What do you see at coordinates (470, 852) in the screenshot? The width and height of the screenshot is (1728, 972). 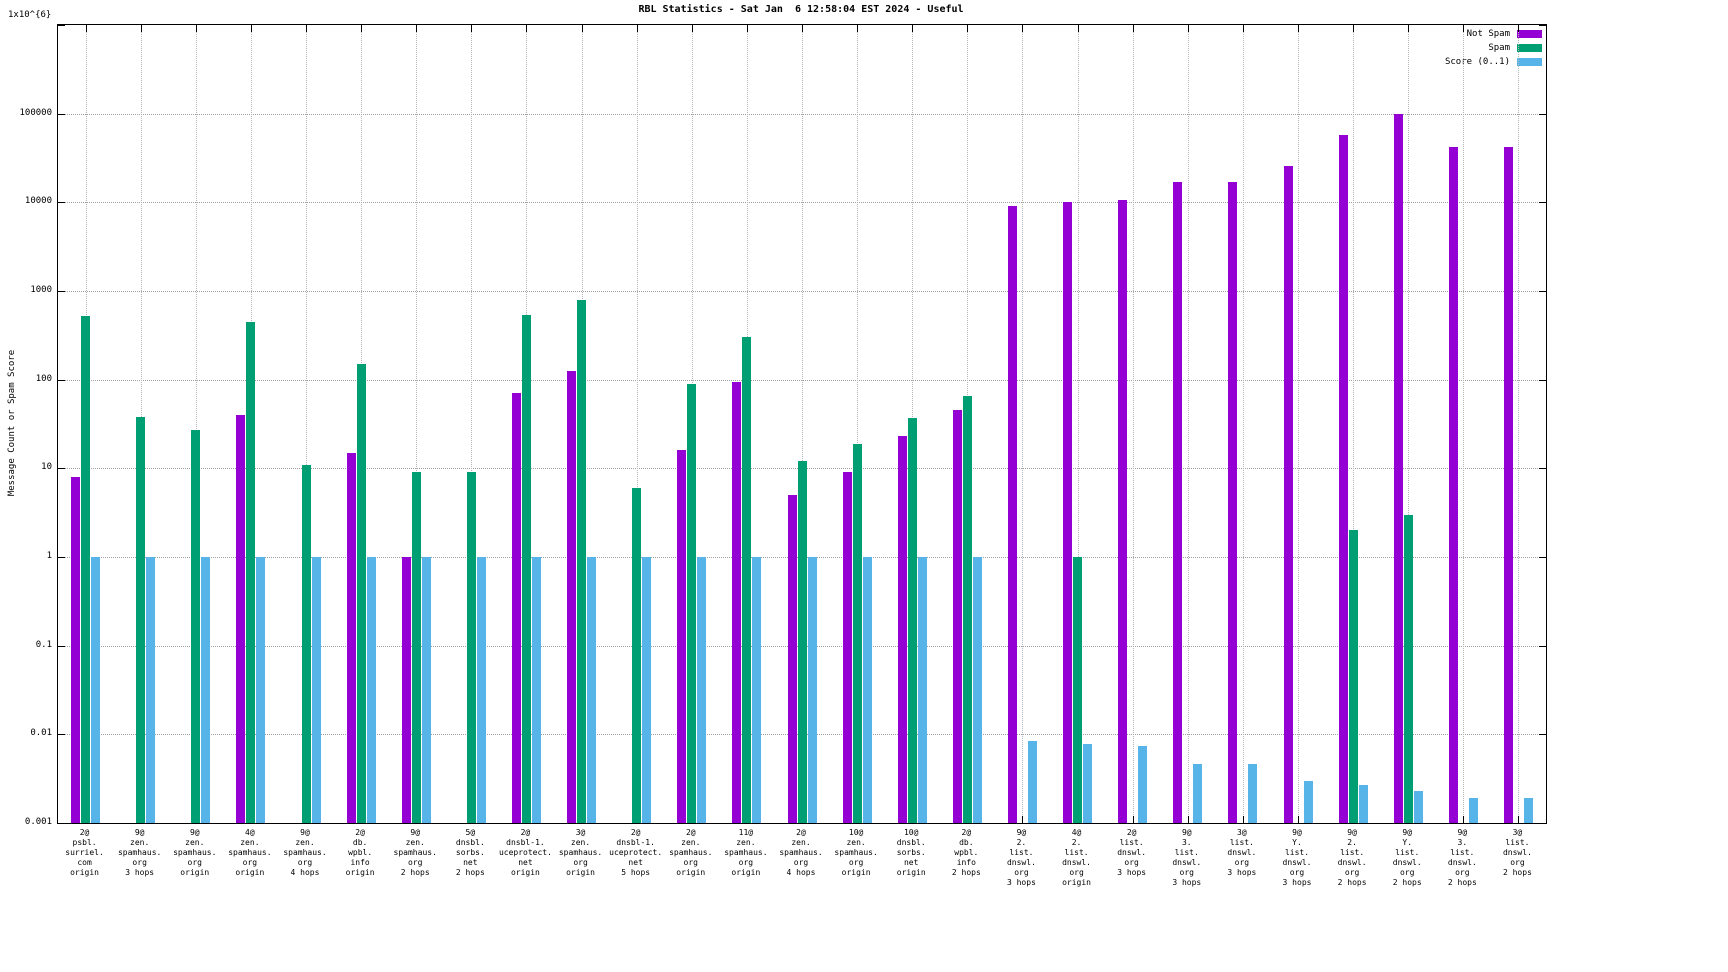 I see `x-category-label: 5@ dnsbl. sorbs. net 2 hops` at bounding box center [470, 852].